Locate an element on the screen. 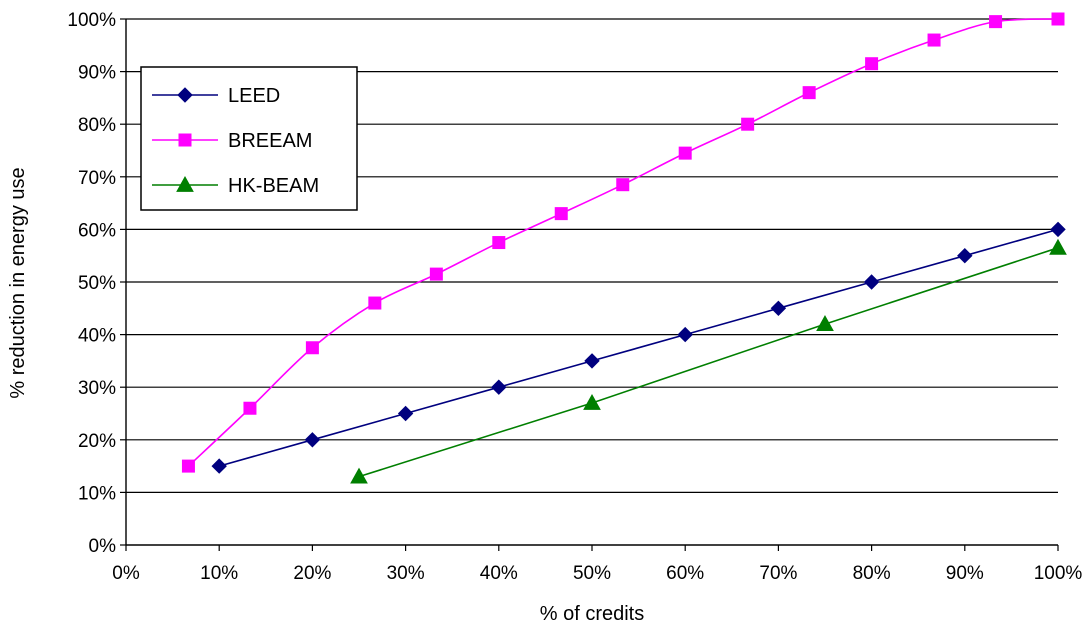 Image resolution: width=1092 pixels, height=628 pixels. x-tick-label: 30% is located at coordinates (406, 573).